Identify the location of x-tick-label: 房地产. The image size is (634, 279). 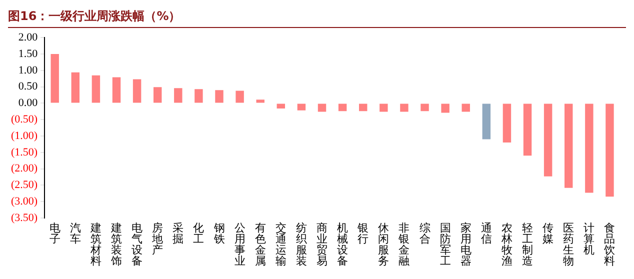
(157, 238).